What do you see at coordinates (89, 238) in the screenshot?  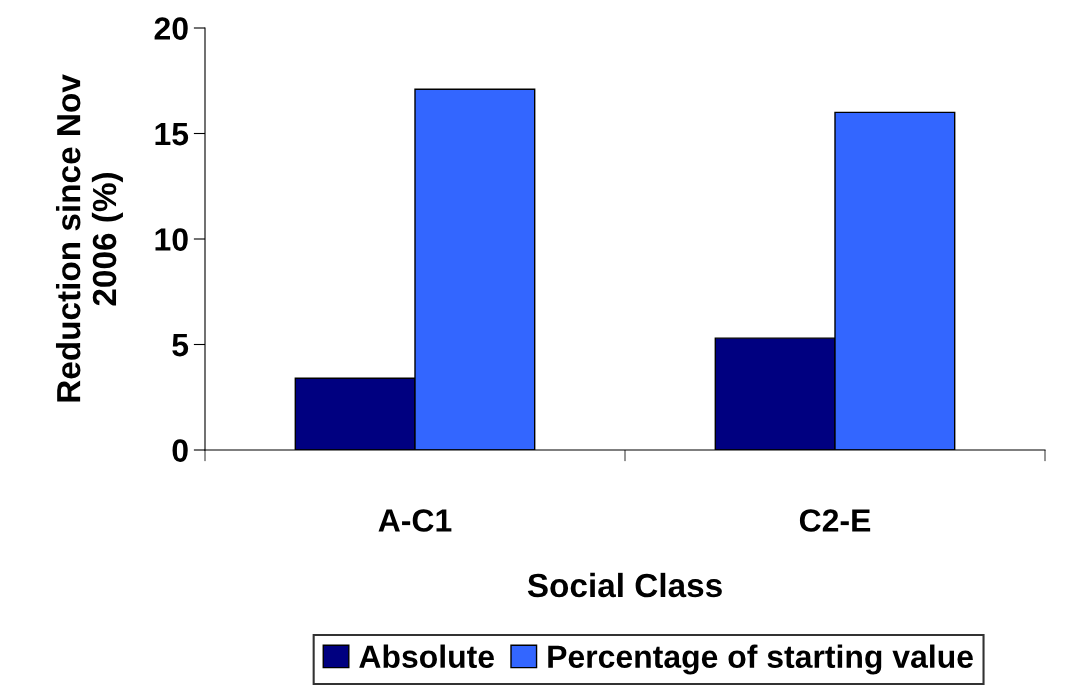 I see `y-axis-title: Reduction since Nov 2006 (%)` at bounding box center [89, 238].